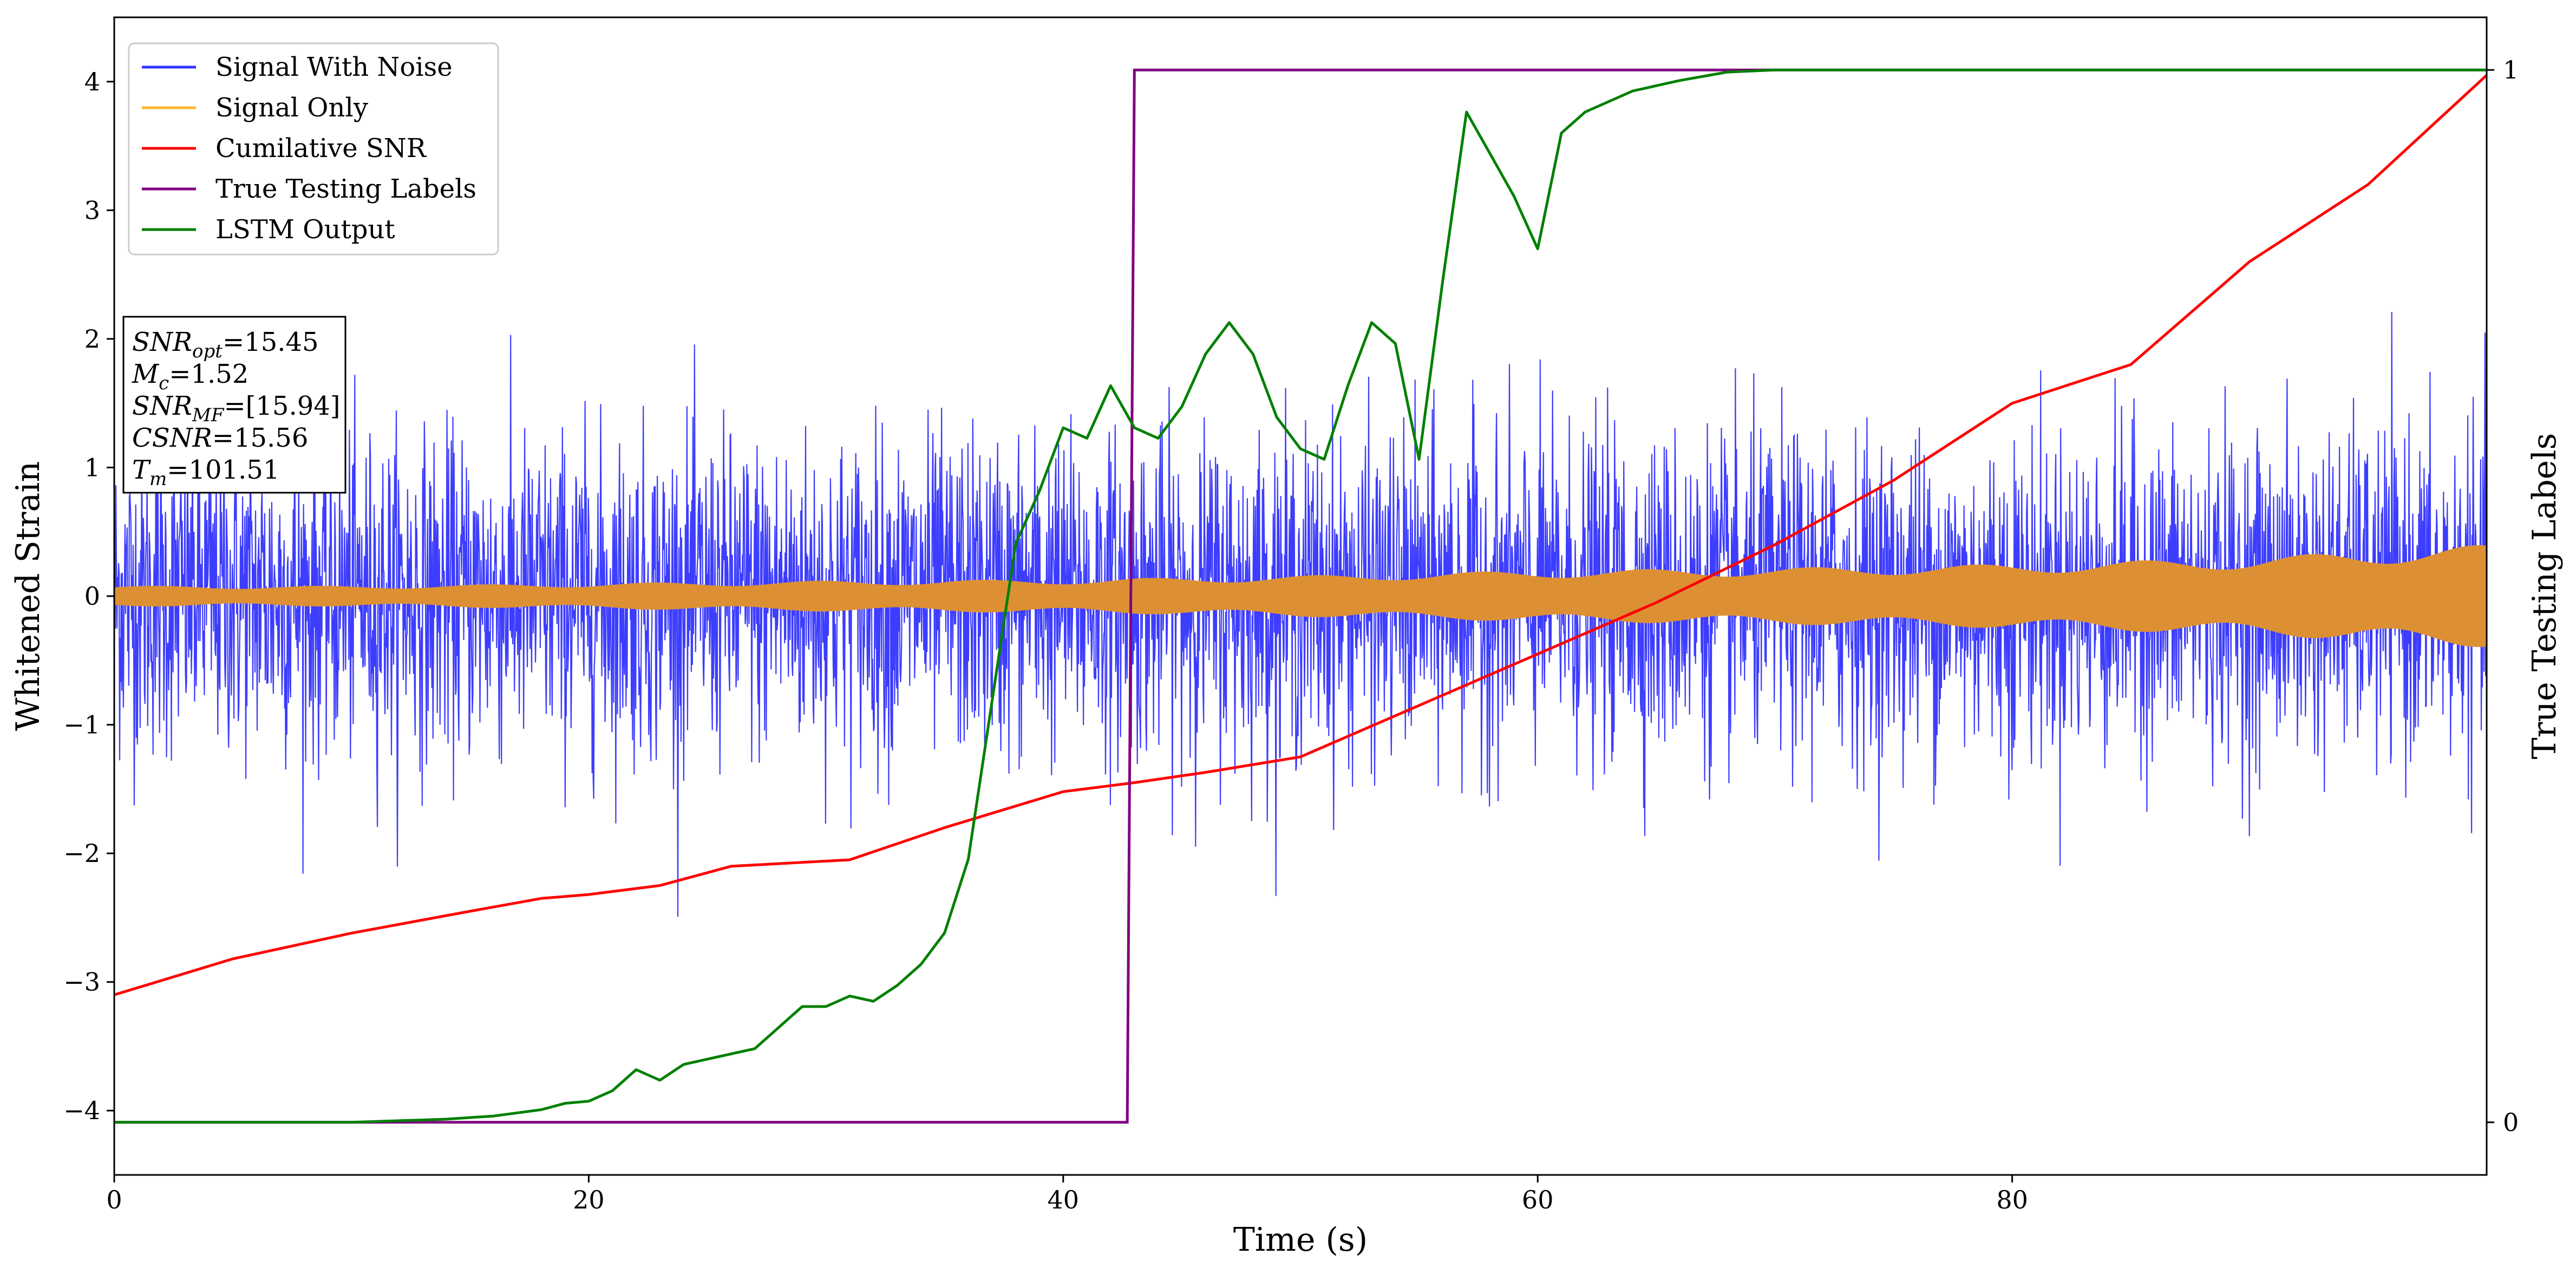  I want to click on legend-item: Signal With Noise, so click(297, 67).